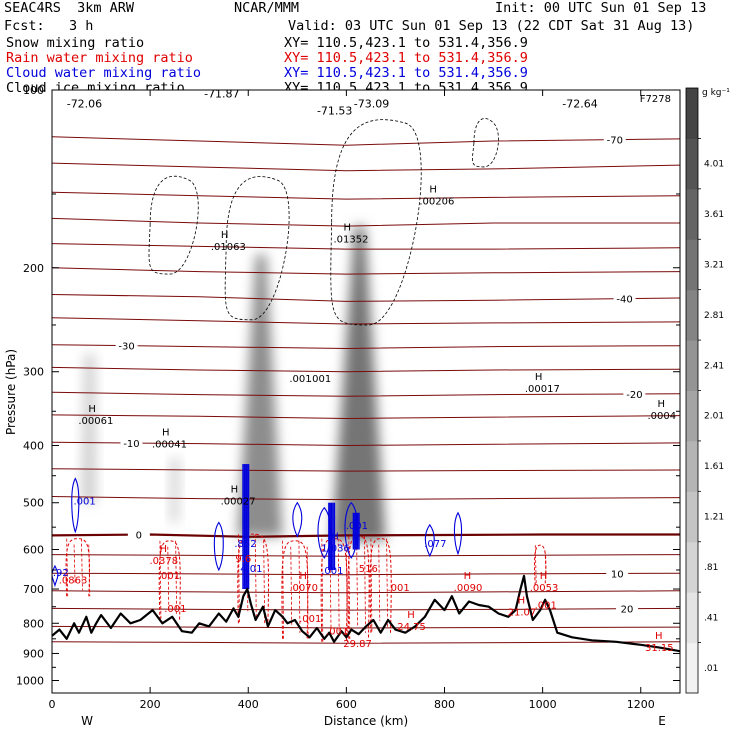 This screenshot has width=740, height=740. Describe the element at coordinates (579, 103) in the screenshot. I see `top-temperature-label: -72.64` at that location.